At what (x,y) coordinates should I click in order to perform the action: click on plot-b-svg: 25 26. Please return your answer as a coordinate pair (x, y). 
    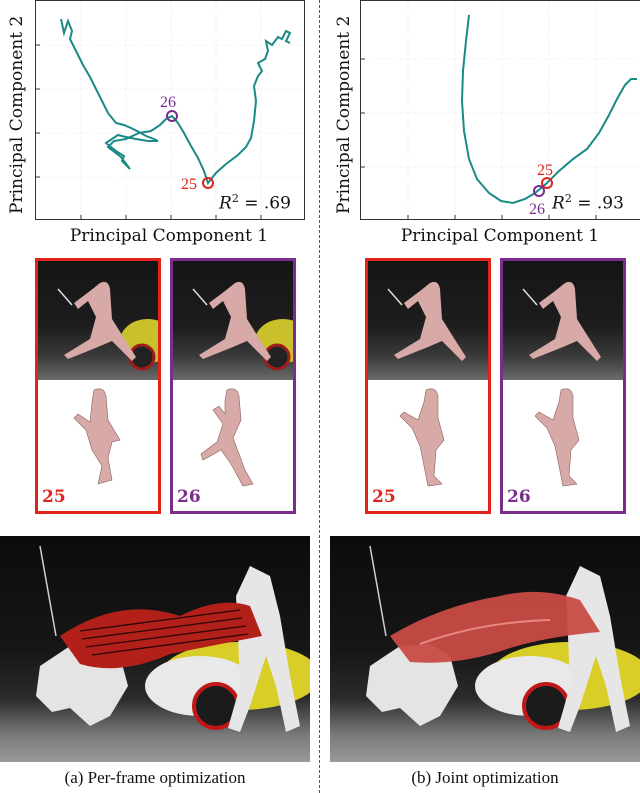
    Looking at the image, I should click on (500, 110).